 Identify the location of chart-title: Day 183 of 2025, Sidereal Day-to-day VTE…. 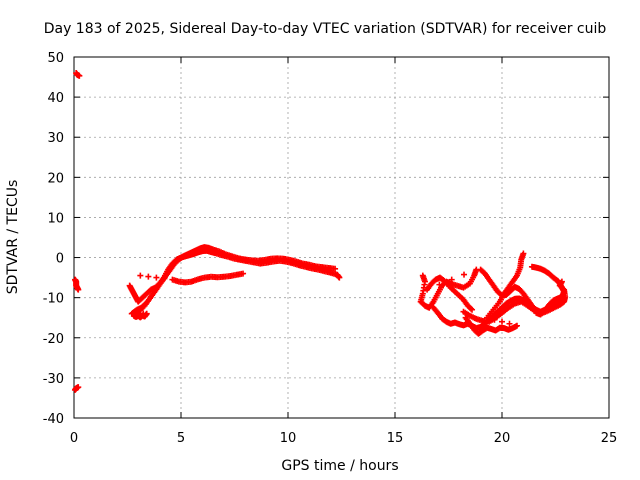
(325, 29).